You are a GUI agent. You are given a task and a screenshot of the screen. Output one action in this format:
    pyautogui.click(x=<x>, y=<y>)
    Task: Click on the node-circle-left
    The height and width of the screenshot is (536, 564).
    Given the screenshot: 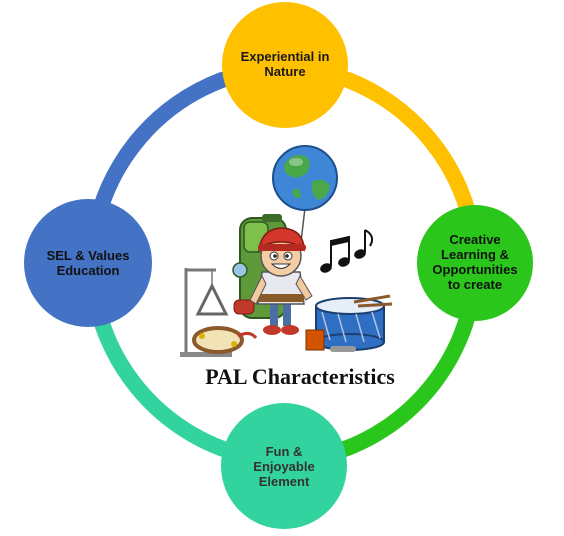 What is the action you would take?
    pyautogui.click(x=88, y=263)
    